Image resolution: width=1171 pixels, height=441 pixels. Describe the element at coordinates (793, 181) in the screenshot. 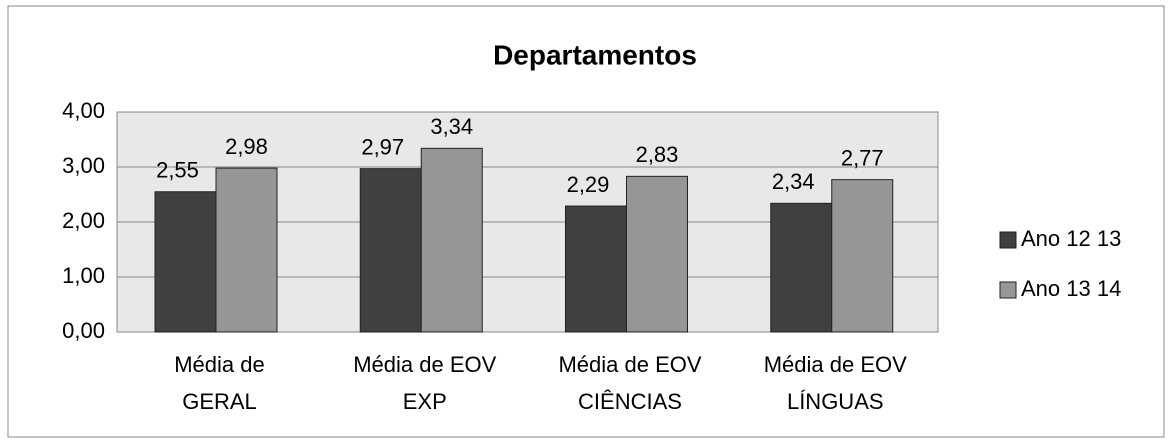

I see `value-label: 2,34` at that location.